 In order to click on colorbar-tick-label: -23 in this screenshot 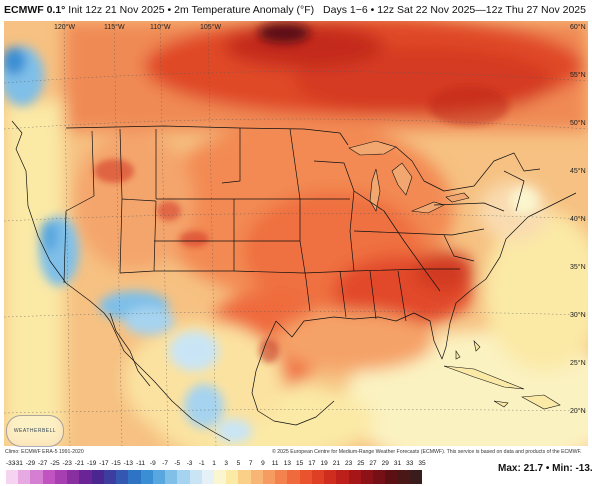, I will do `click(67, 463)`.